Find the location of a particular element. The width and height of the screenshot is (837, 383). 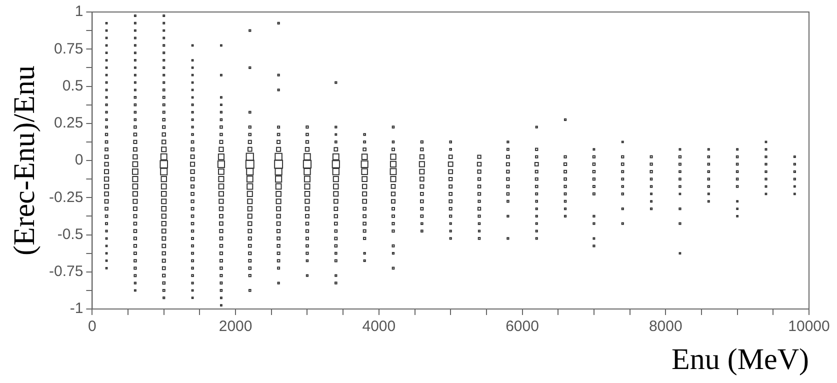

y-tick-label: -0.5 is located at coordinates (70, 234).